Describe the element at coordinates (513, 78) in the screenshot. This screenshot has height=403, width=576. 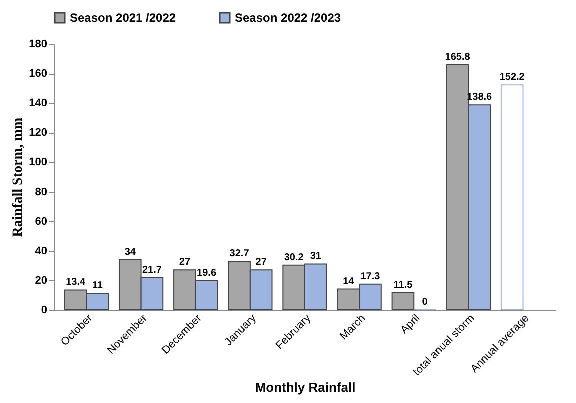
I see `data-label: 152.2` at that location.